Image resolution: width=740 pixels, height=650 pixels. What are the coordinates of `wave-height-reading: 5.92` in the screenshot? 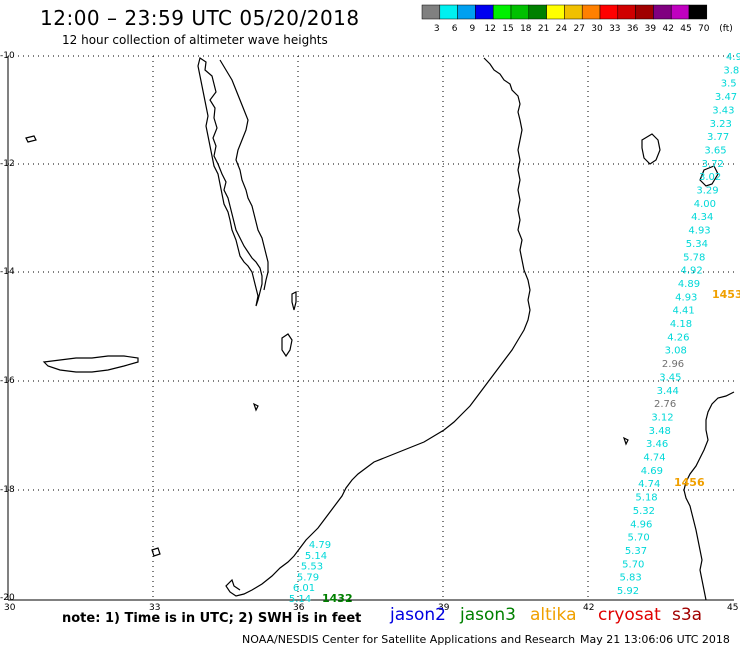 It's located at (628, 591).